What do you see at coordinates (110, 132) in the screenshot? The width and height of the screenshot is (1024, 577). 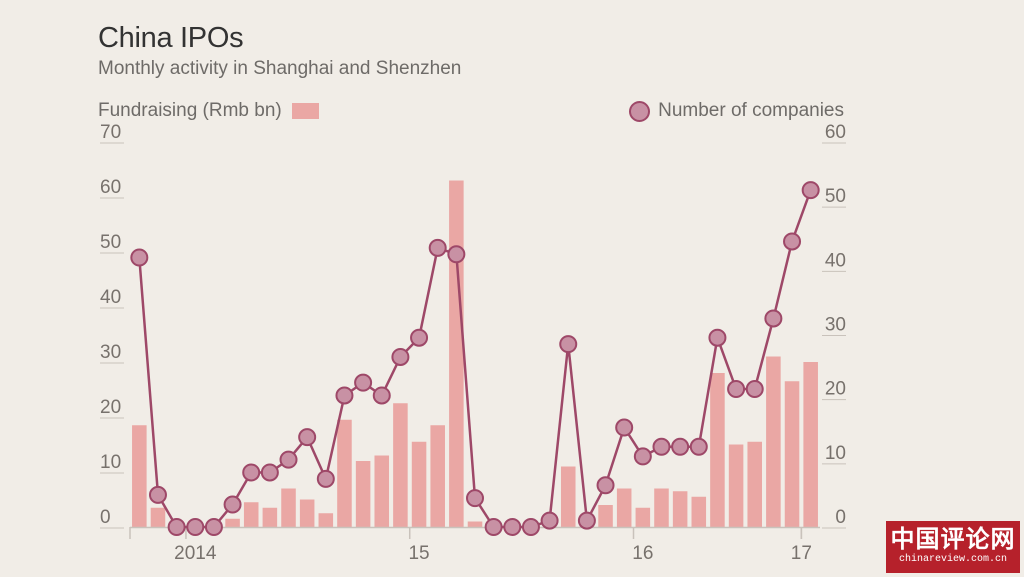 I see `left-axis-tick-label: 70` at bounding box center [110, 132].